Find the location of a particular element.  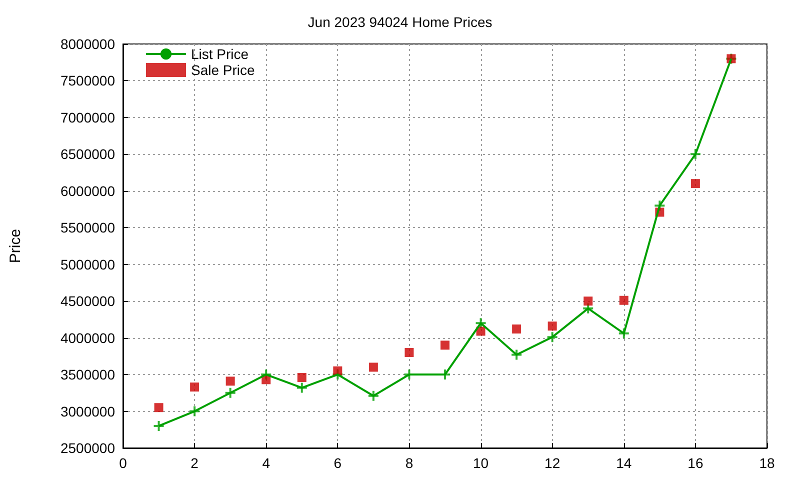

x-tick-label: 6 is located at coordinates (338, 463).